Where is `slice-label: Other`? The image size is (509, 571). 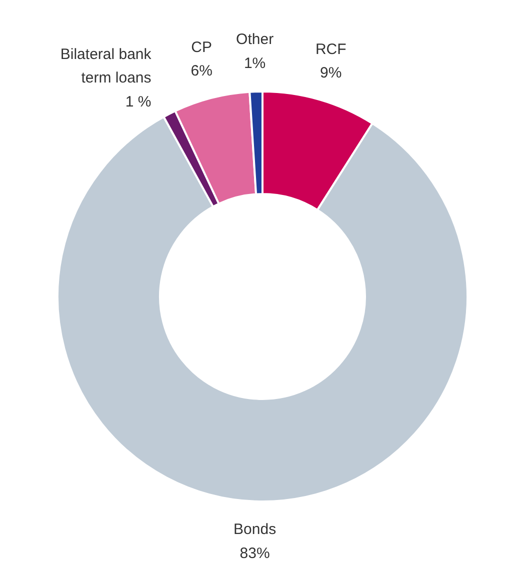
slice-label: Other is located at coordinates (255, 39).